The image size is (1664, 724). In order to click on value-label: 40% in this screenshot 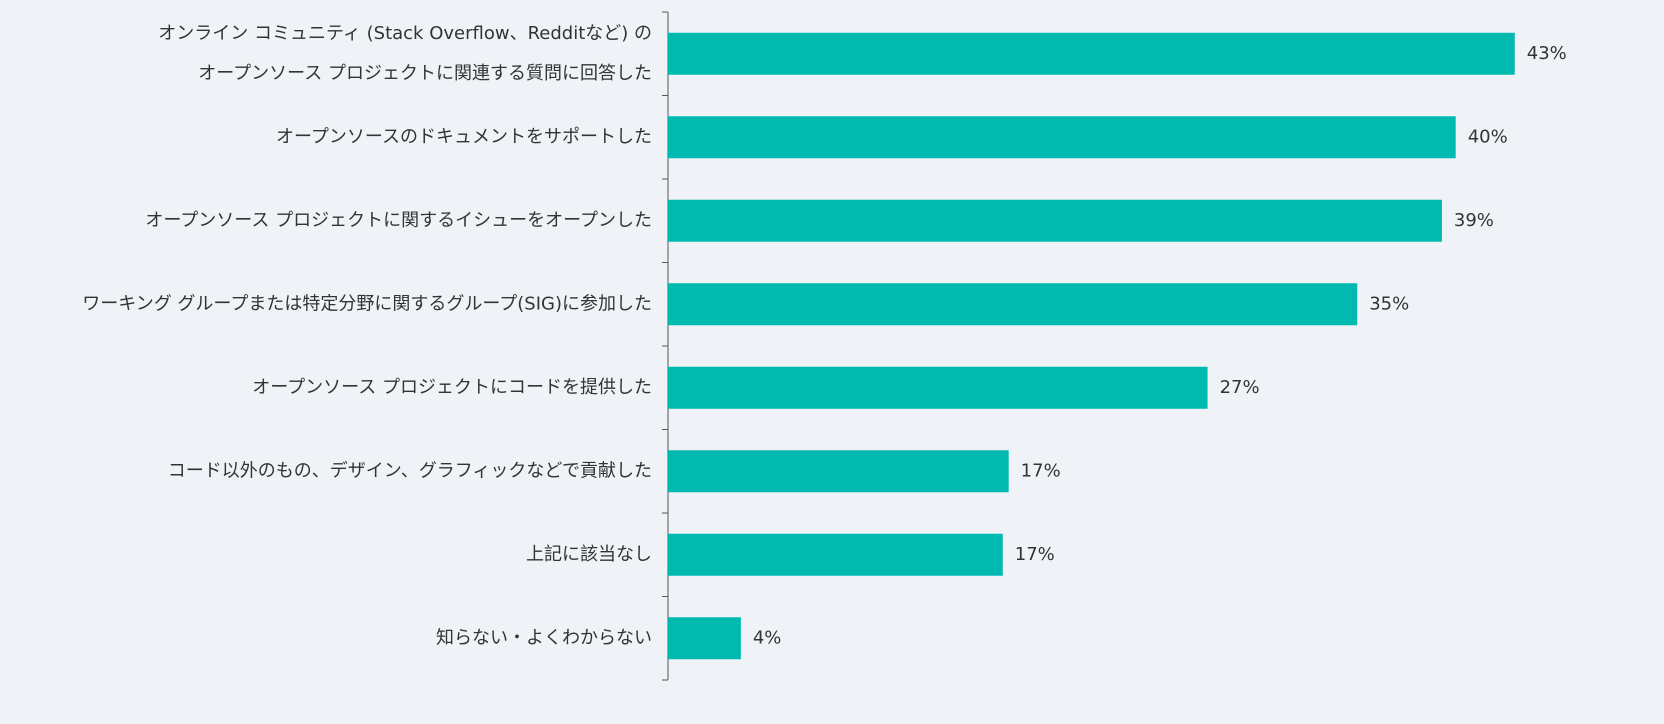, I will do `click(1488, 136)`.